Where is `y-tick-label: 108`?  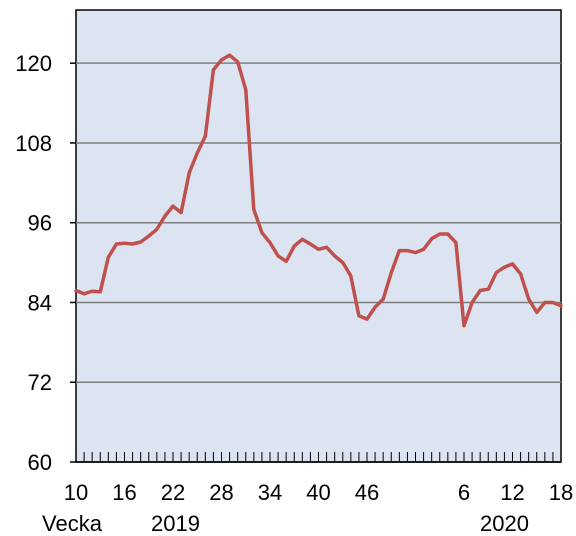
y-tick-label: 108 is located at coordinates (33, 143).